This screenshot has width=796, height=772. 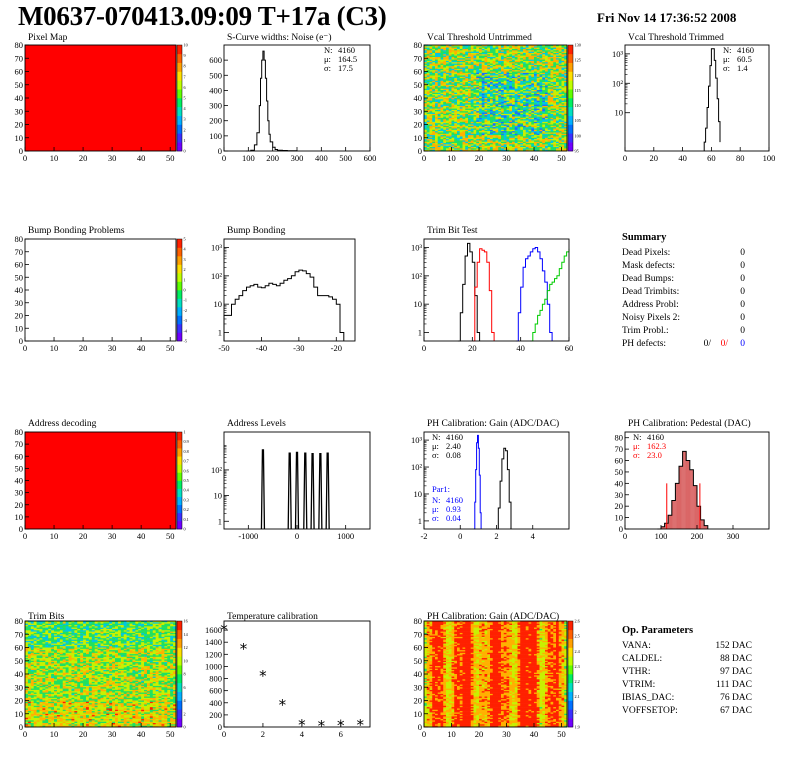 I want to click on stat-label: σ:, so click(x=726, y=68).